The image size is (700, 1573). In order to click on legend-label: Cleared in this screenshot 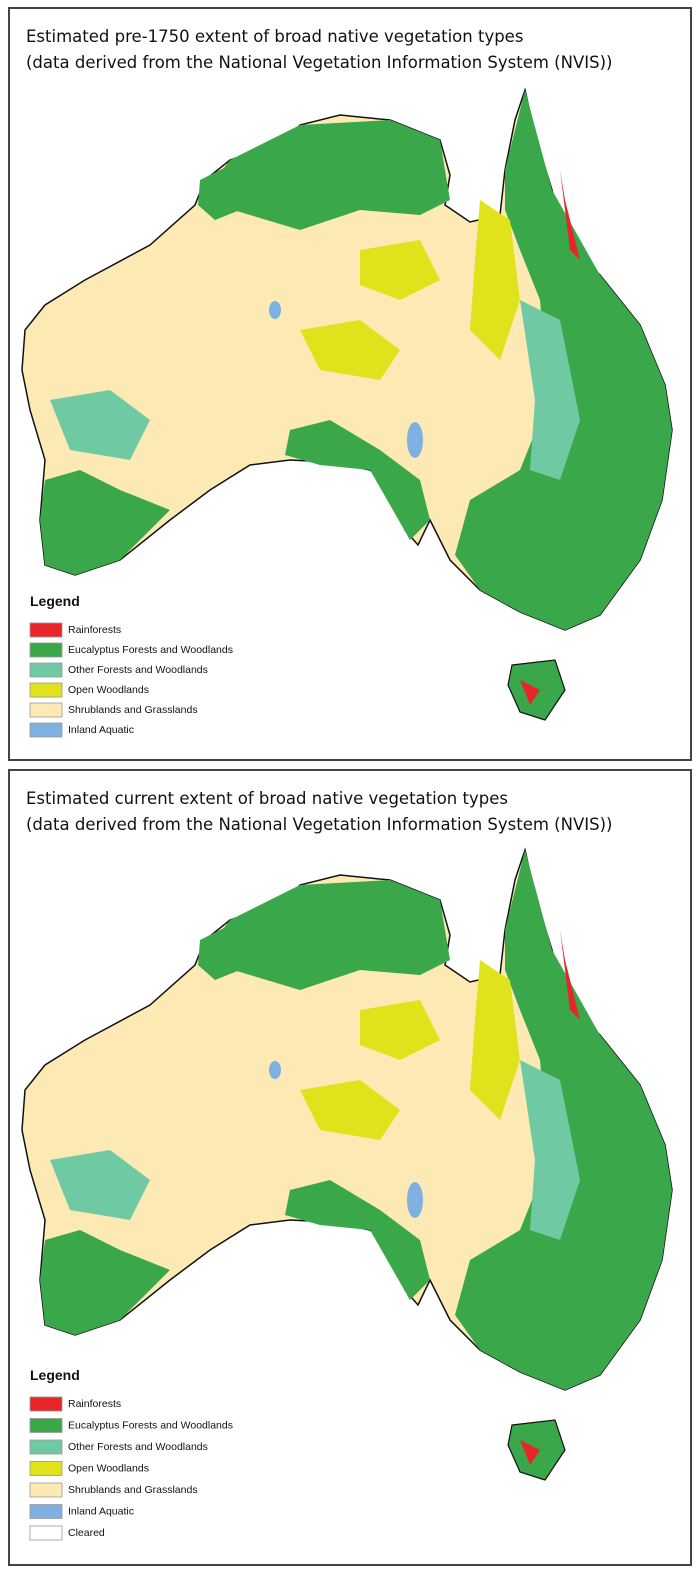, I will do `click(86, 1533)`.